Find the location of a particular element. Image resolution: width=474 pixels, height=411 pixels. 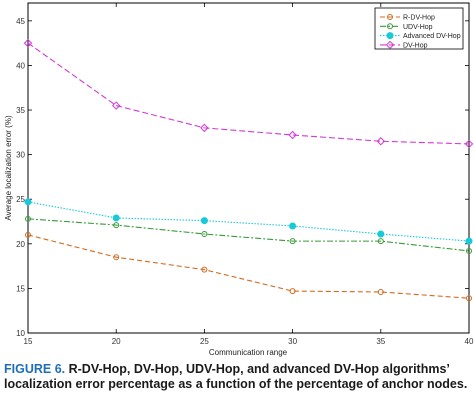

legend-label: DV-Hop is located at coordinates (415, 45).